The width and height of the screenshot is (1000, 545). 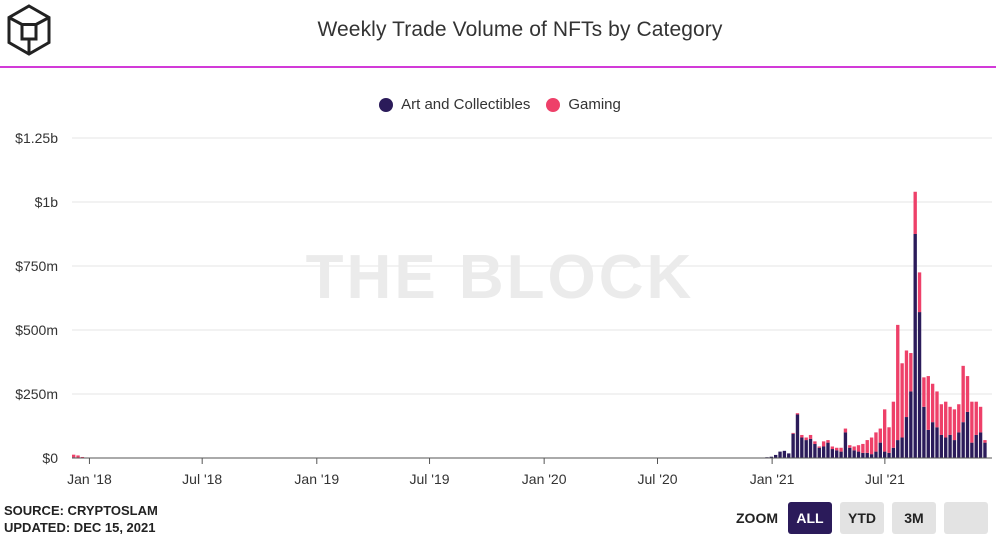 I want to click on chart-title: Weekly Trade Volume of NFTs by Category, so click(x=520, y=29).